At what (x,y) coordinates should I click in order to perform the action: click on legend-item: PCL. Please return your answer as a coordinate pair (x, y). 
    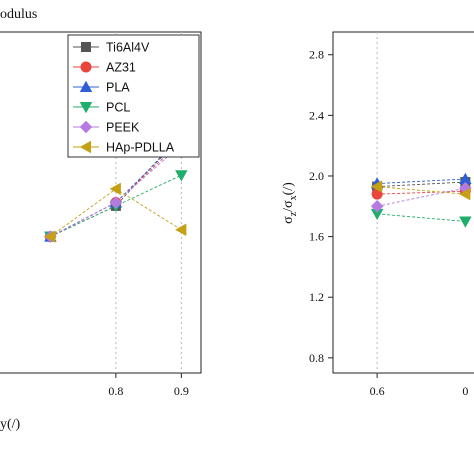
    Looking at the image, I should click on (101, 108).